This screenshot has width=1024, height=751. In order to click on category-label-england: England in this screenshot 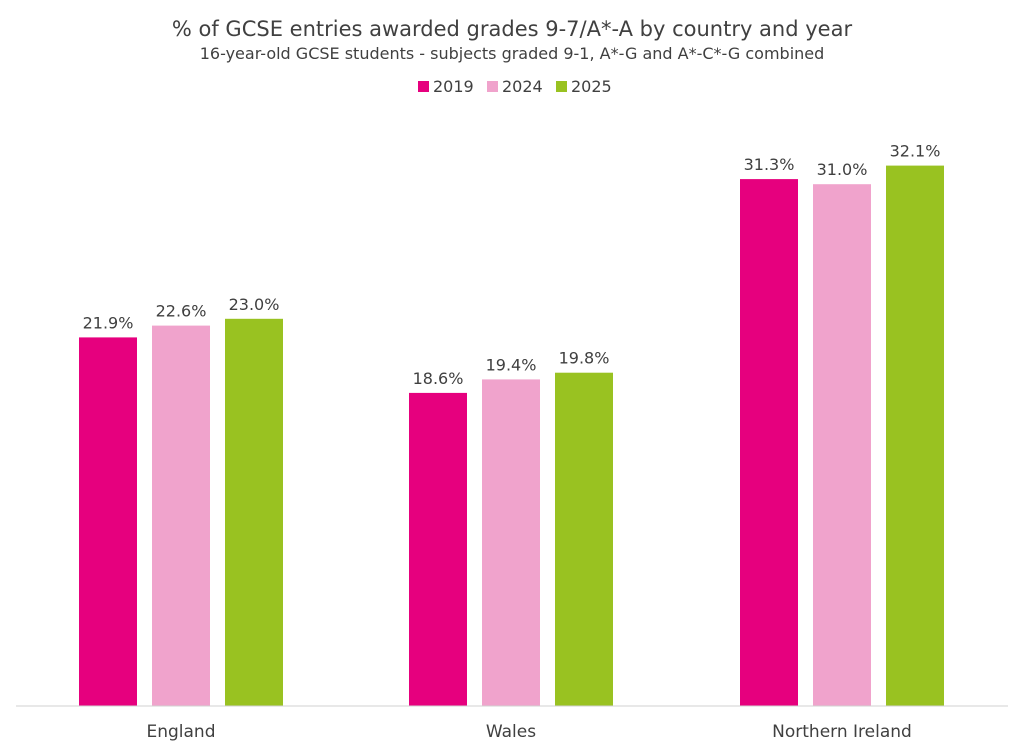, I will do `click(180, 732)`.